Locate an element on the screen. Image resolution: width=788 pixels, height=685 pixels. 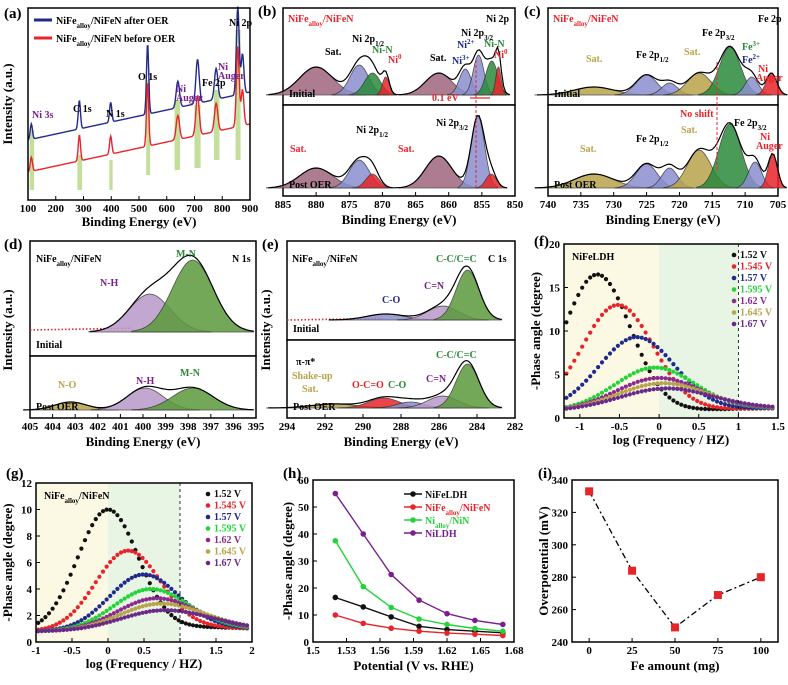
x-tick-label: 290 is located at coordinates (363, 427).